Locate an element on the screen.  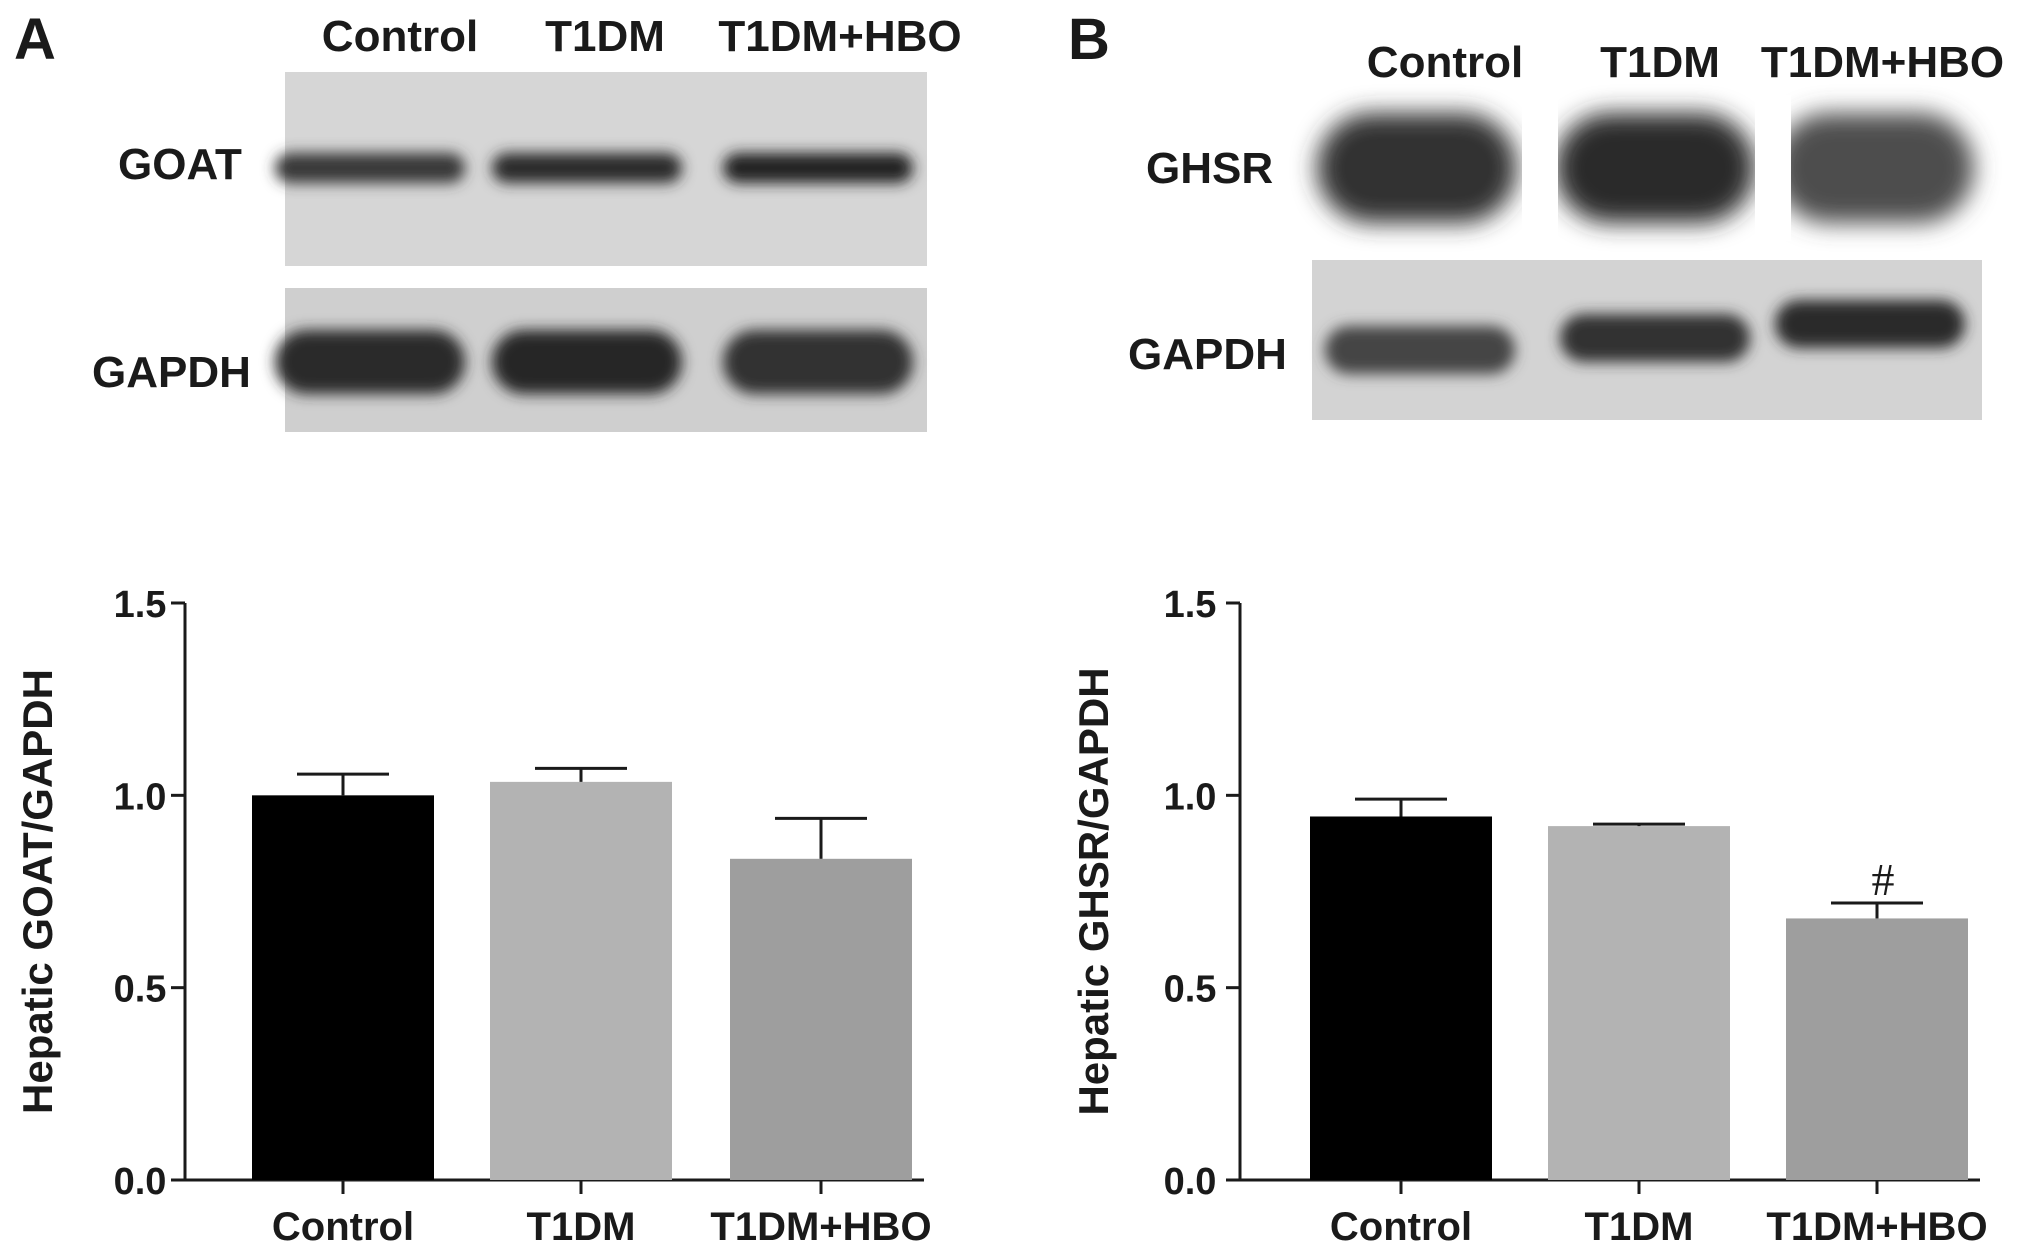
blot-b-lane-label: T1DM+HBO is located at coordinates (1882, 62).